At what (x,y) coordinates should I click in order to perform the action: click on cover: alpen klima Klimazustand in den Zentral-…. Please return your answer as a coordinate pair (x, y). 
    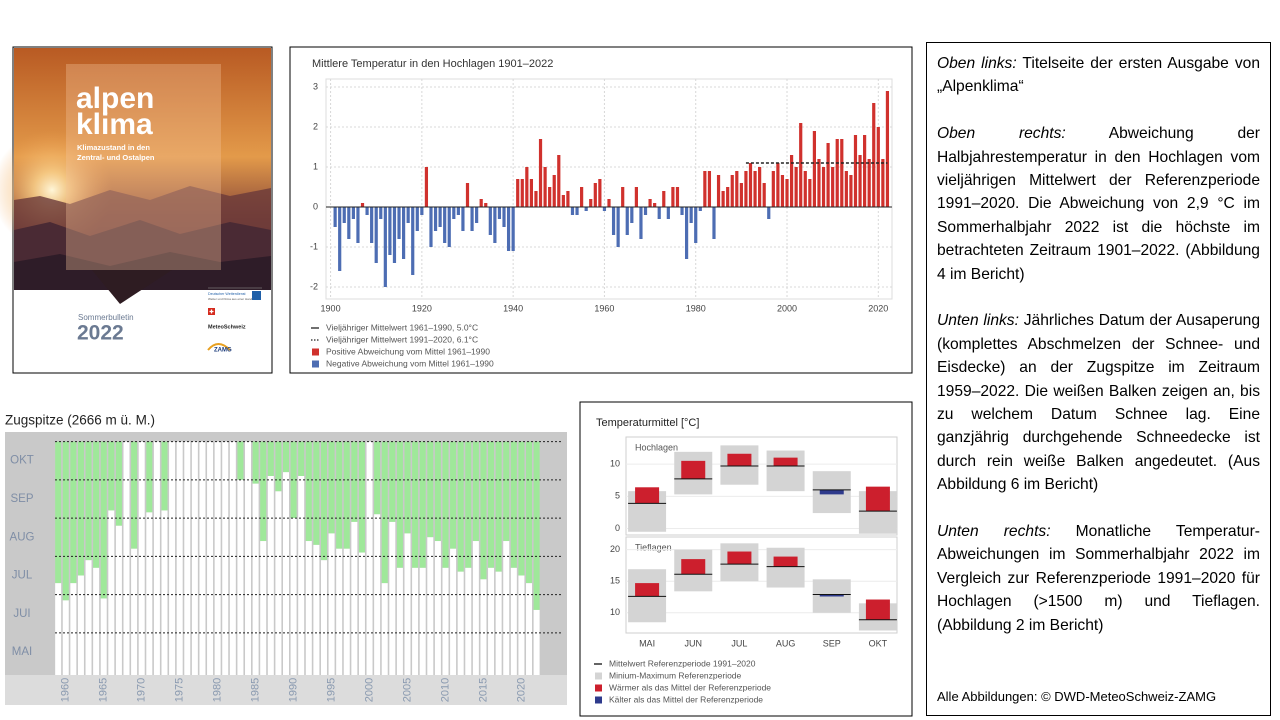
    Looking at the image, I should click on (136, 210).